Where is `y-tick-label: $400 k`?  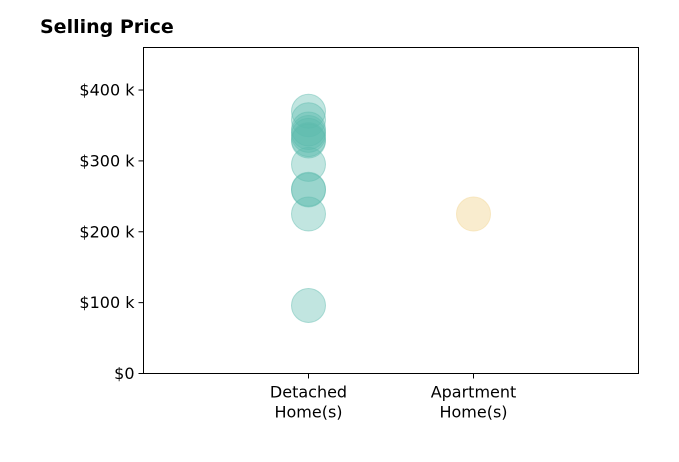 y-tick-label: $400 k is located at coordinates (107, 90).